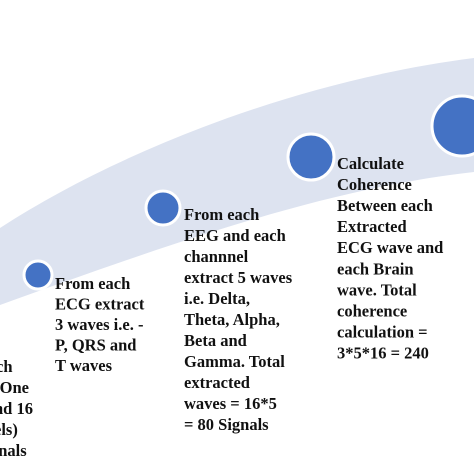 The image size is (474, 474). What do you see at coordinates (13, 450) in the screenshot?
I see `step-text: gnals` at bounding box center [13, 450].